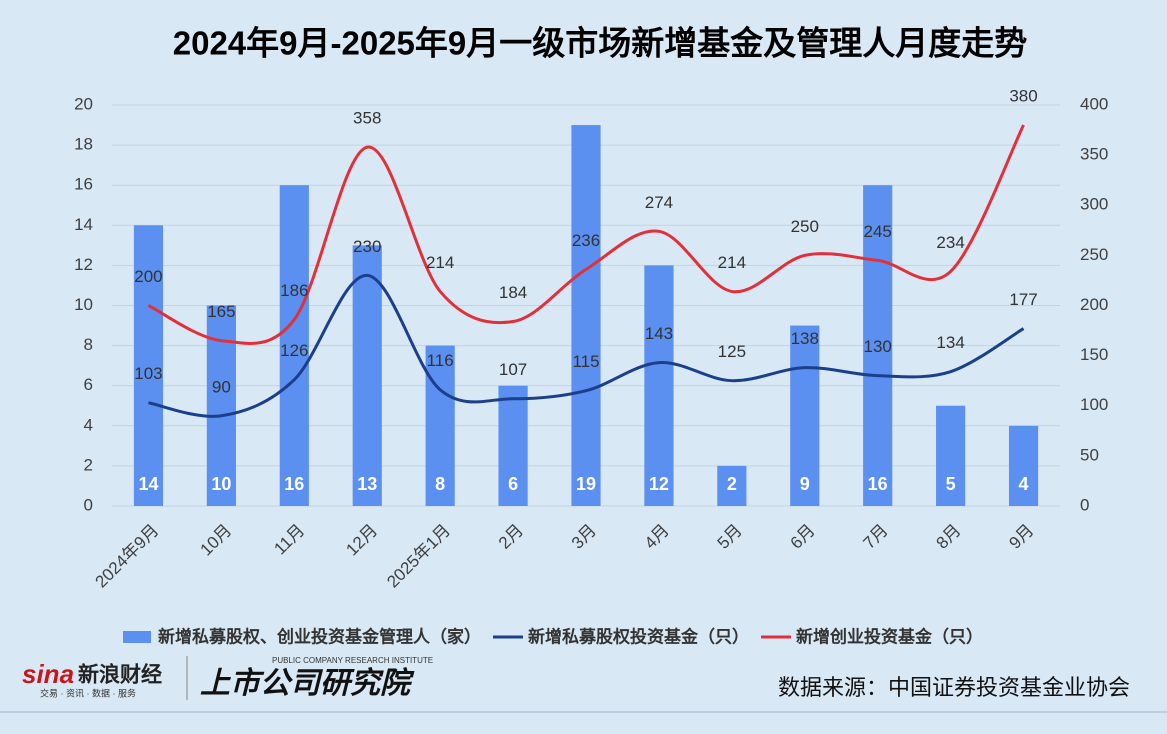  What do you see at coordinates (600, 43) in the screenshot?
I see `chart-title: 2024年9月-2025年9月一级市场新增基金及管理人月度走势` at bounding box center [600, 43].